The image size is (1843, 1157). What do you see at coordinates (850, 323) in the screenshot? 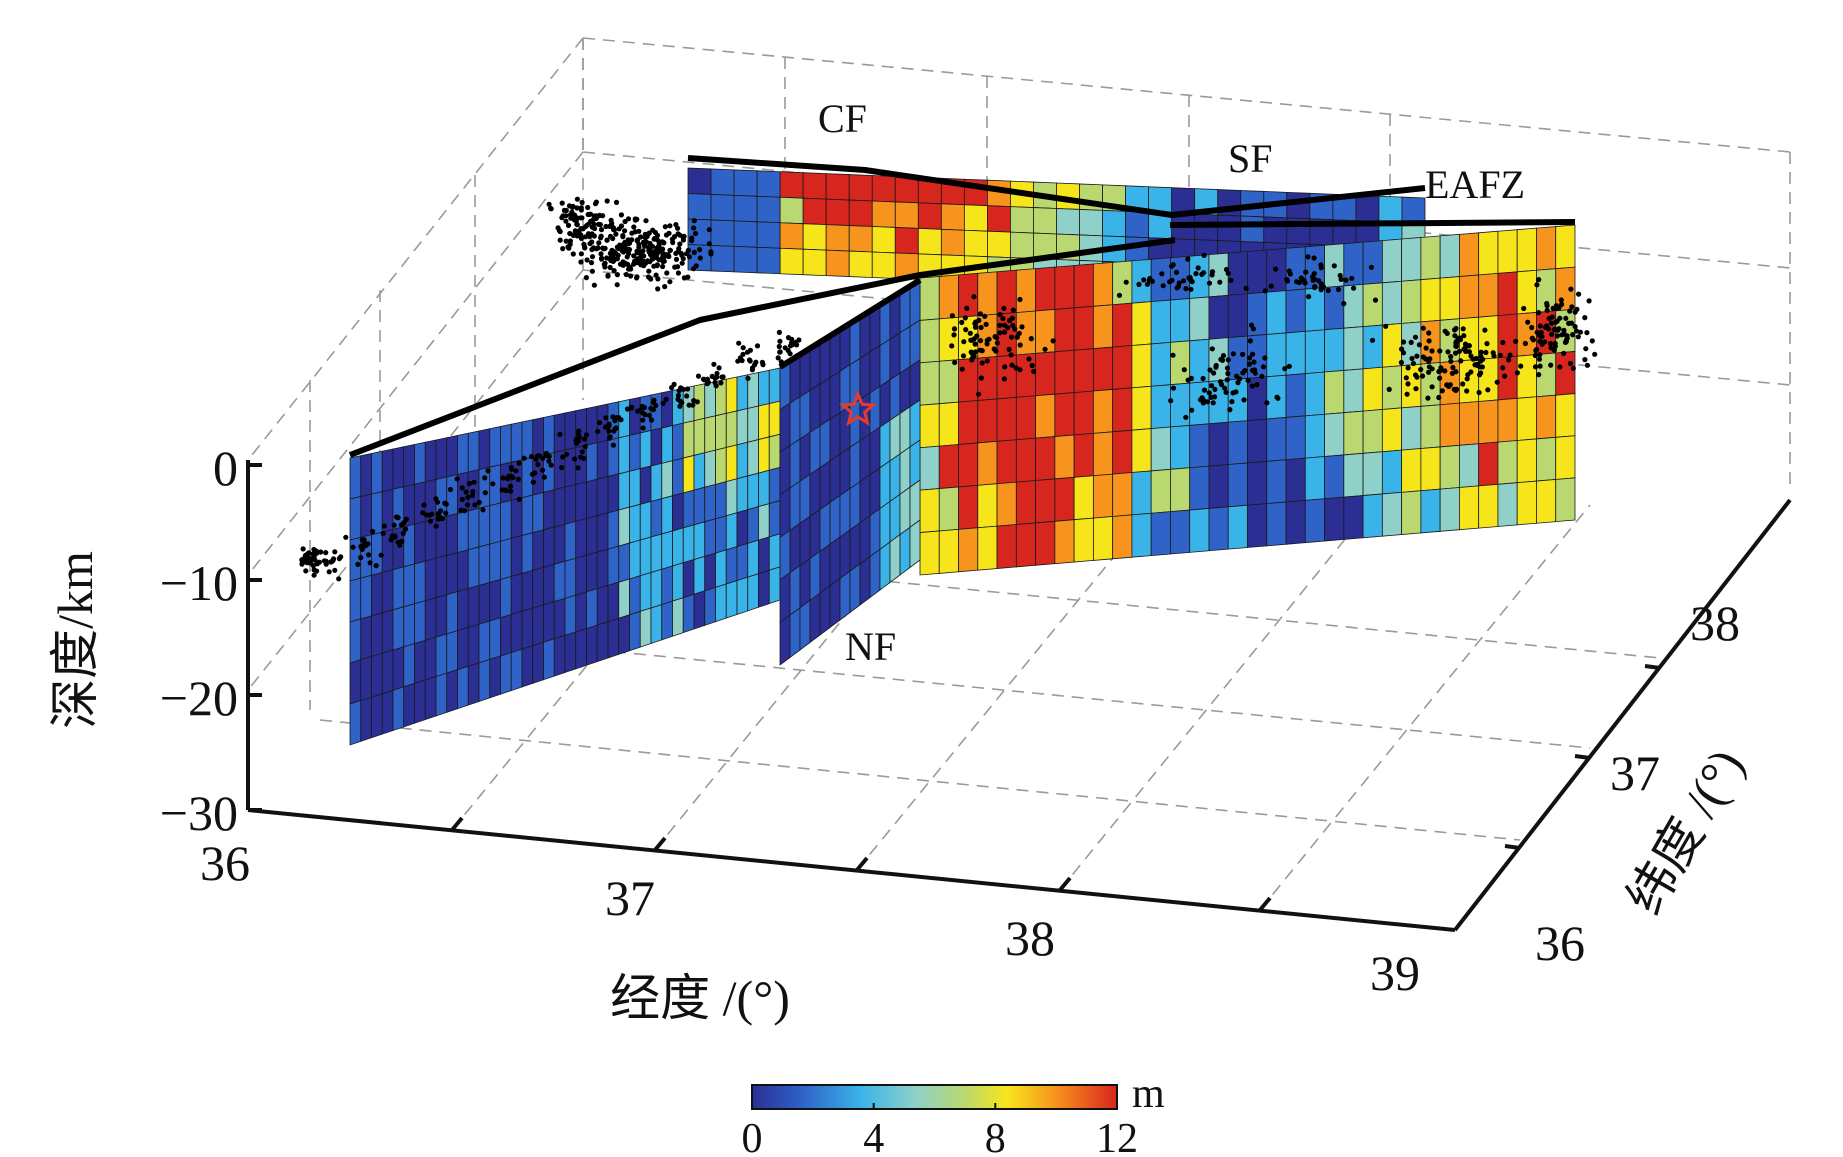
I see `nf-trace-east` at bounding box center [850, 323].